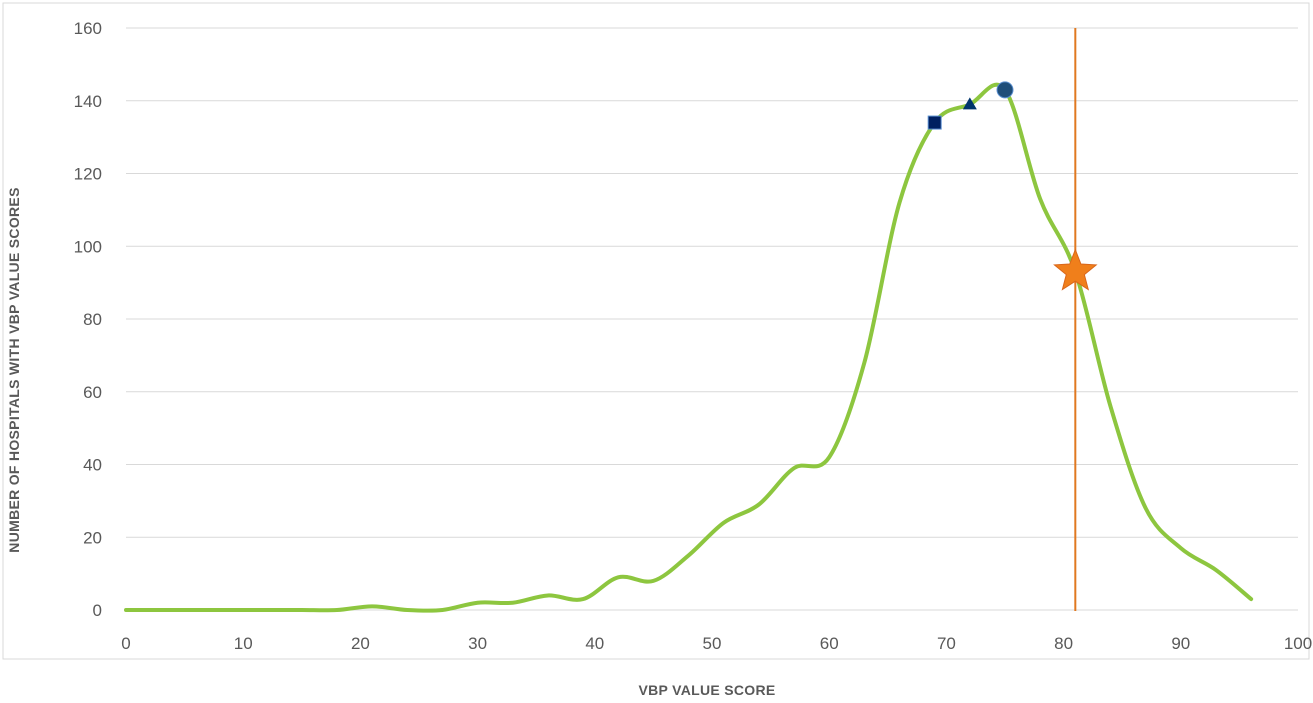 The width and height of the screenshot is (1313, 703). Describe the element at coordinates (969, 103) in the screenshot. I see `triangle-marker` at that location.